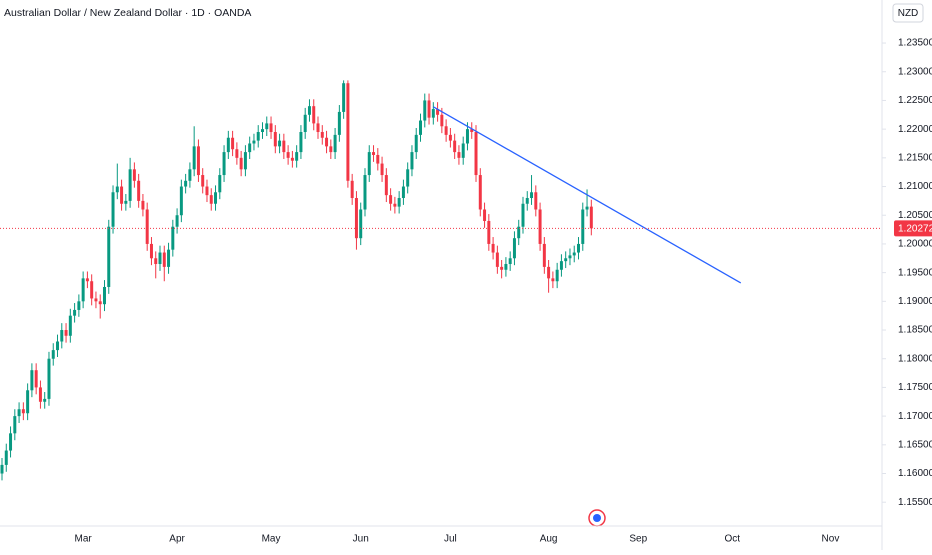  What do you see at coordinates (450, 539) in the screenshot?
I see `x-tick-label: Jul` at bounding box center [450, 539].